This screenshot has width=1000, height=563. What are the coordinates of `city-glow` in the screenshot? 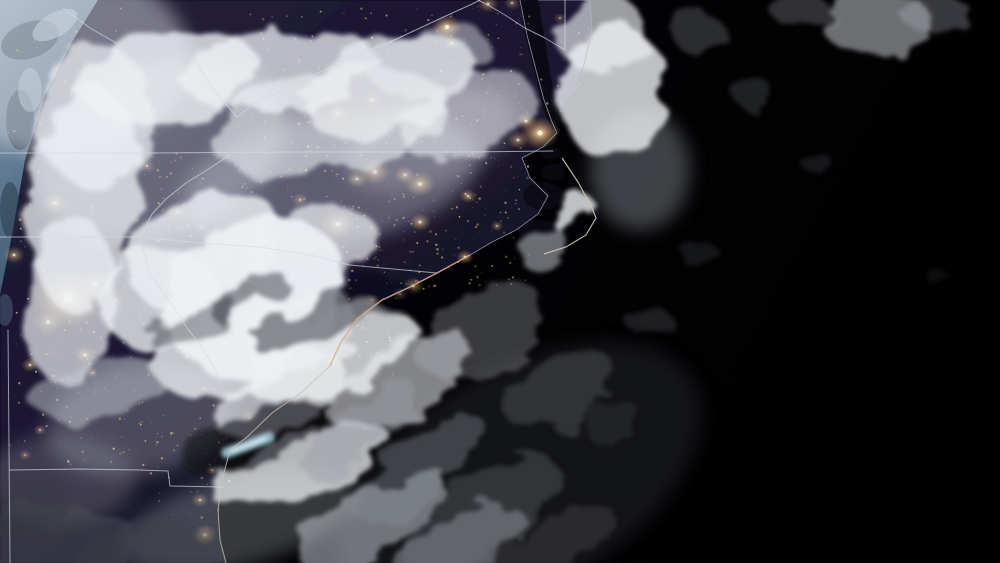 It's located at (488, 6).